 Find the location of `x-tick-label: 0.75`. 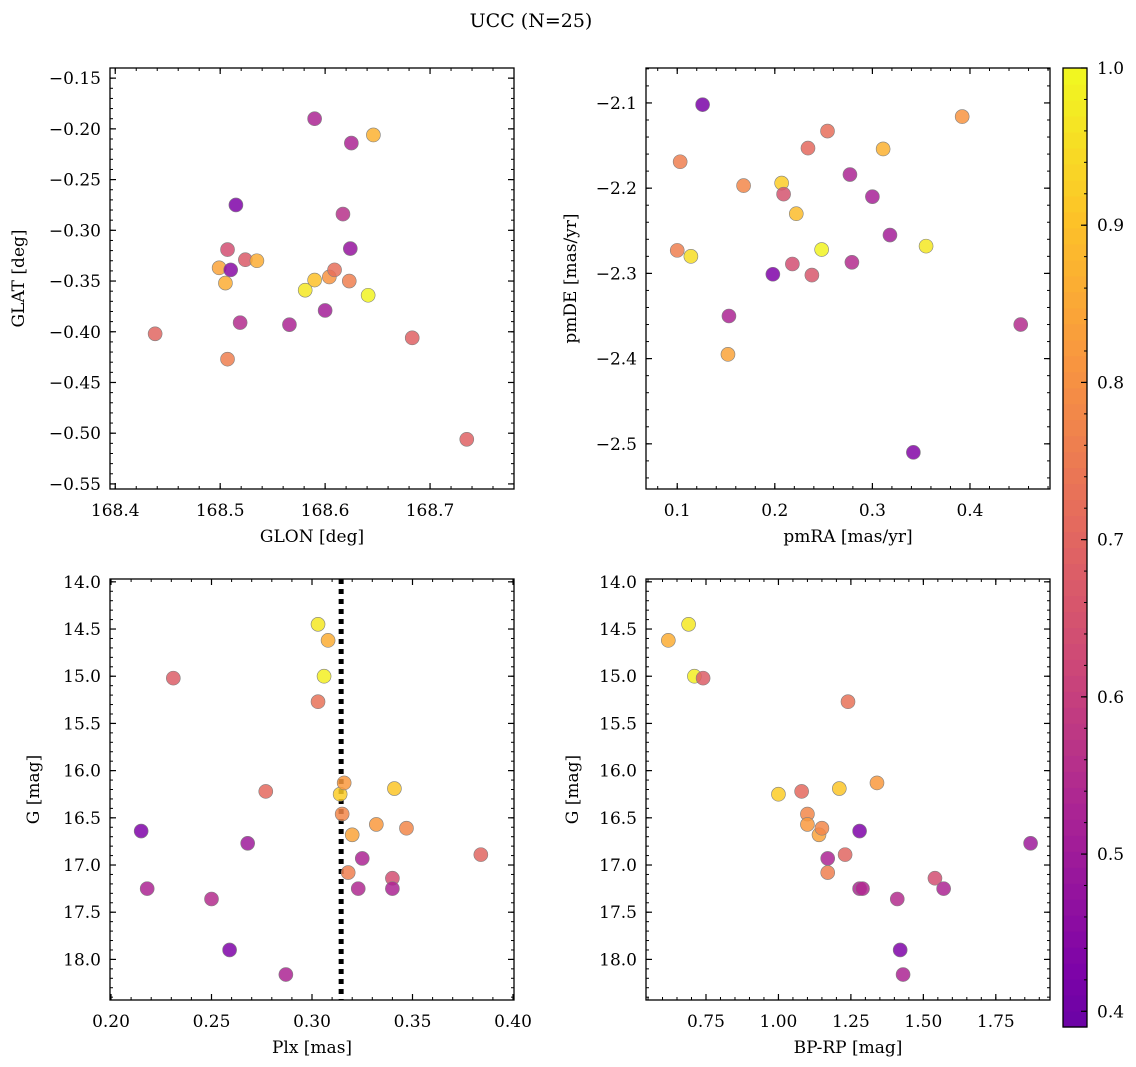

x-tick-label: 0.75 is located at coordinates (706, 1022).